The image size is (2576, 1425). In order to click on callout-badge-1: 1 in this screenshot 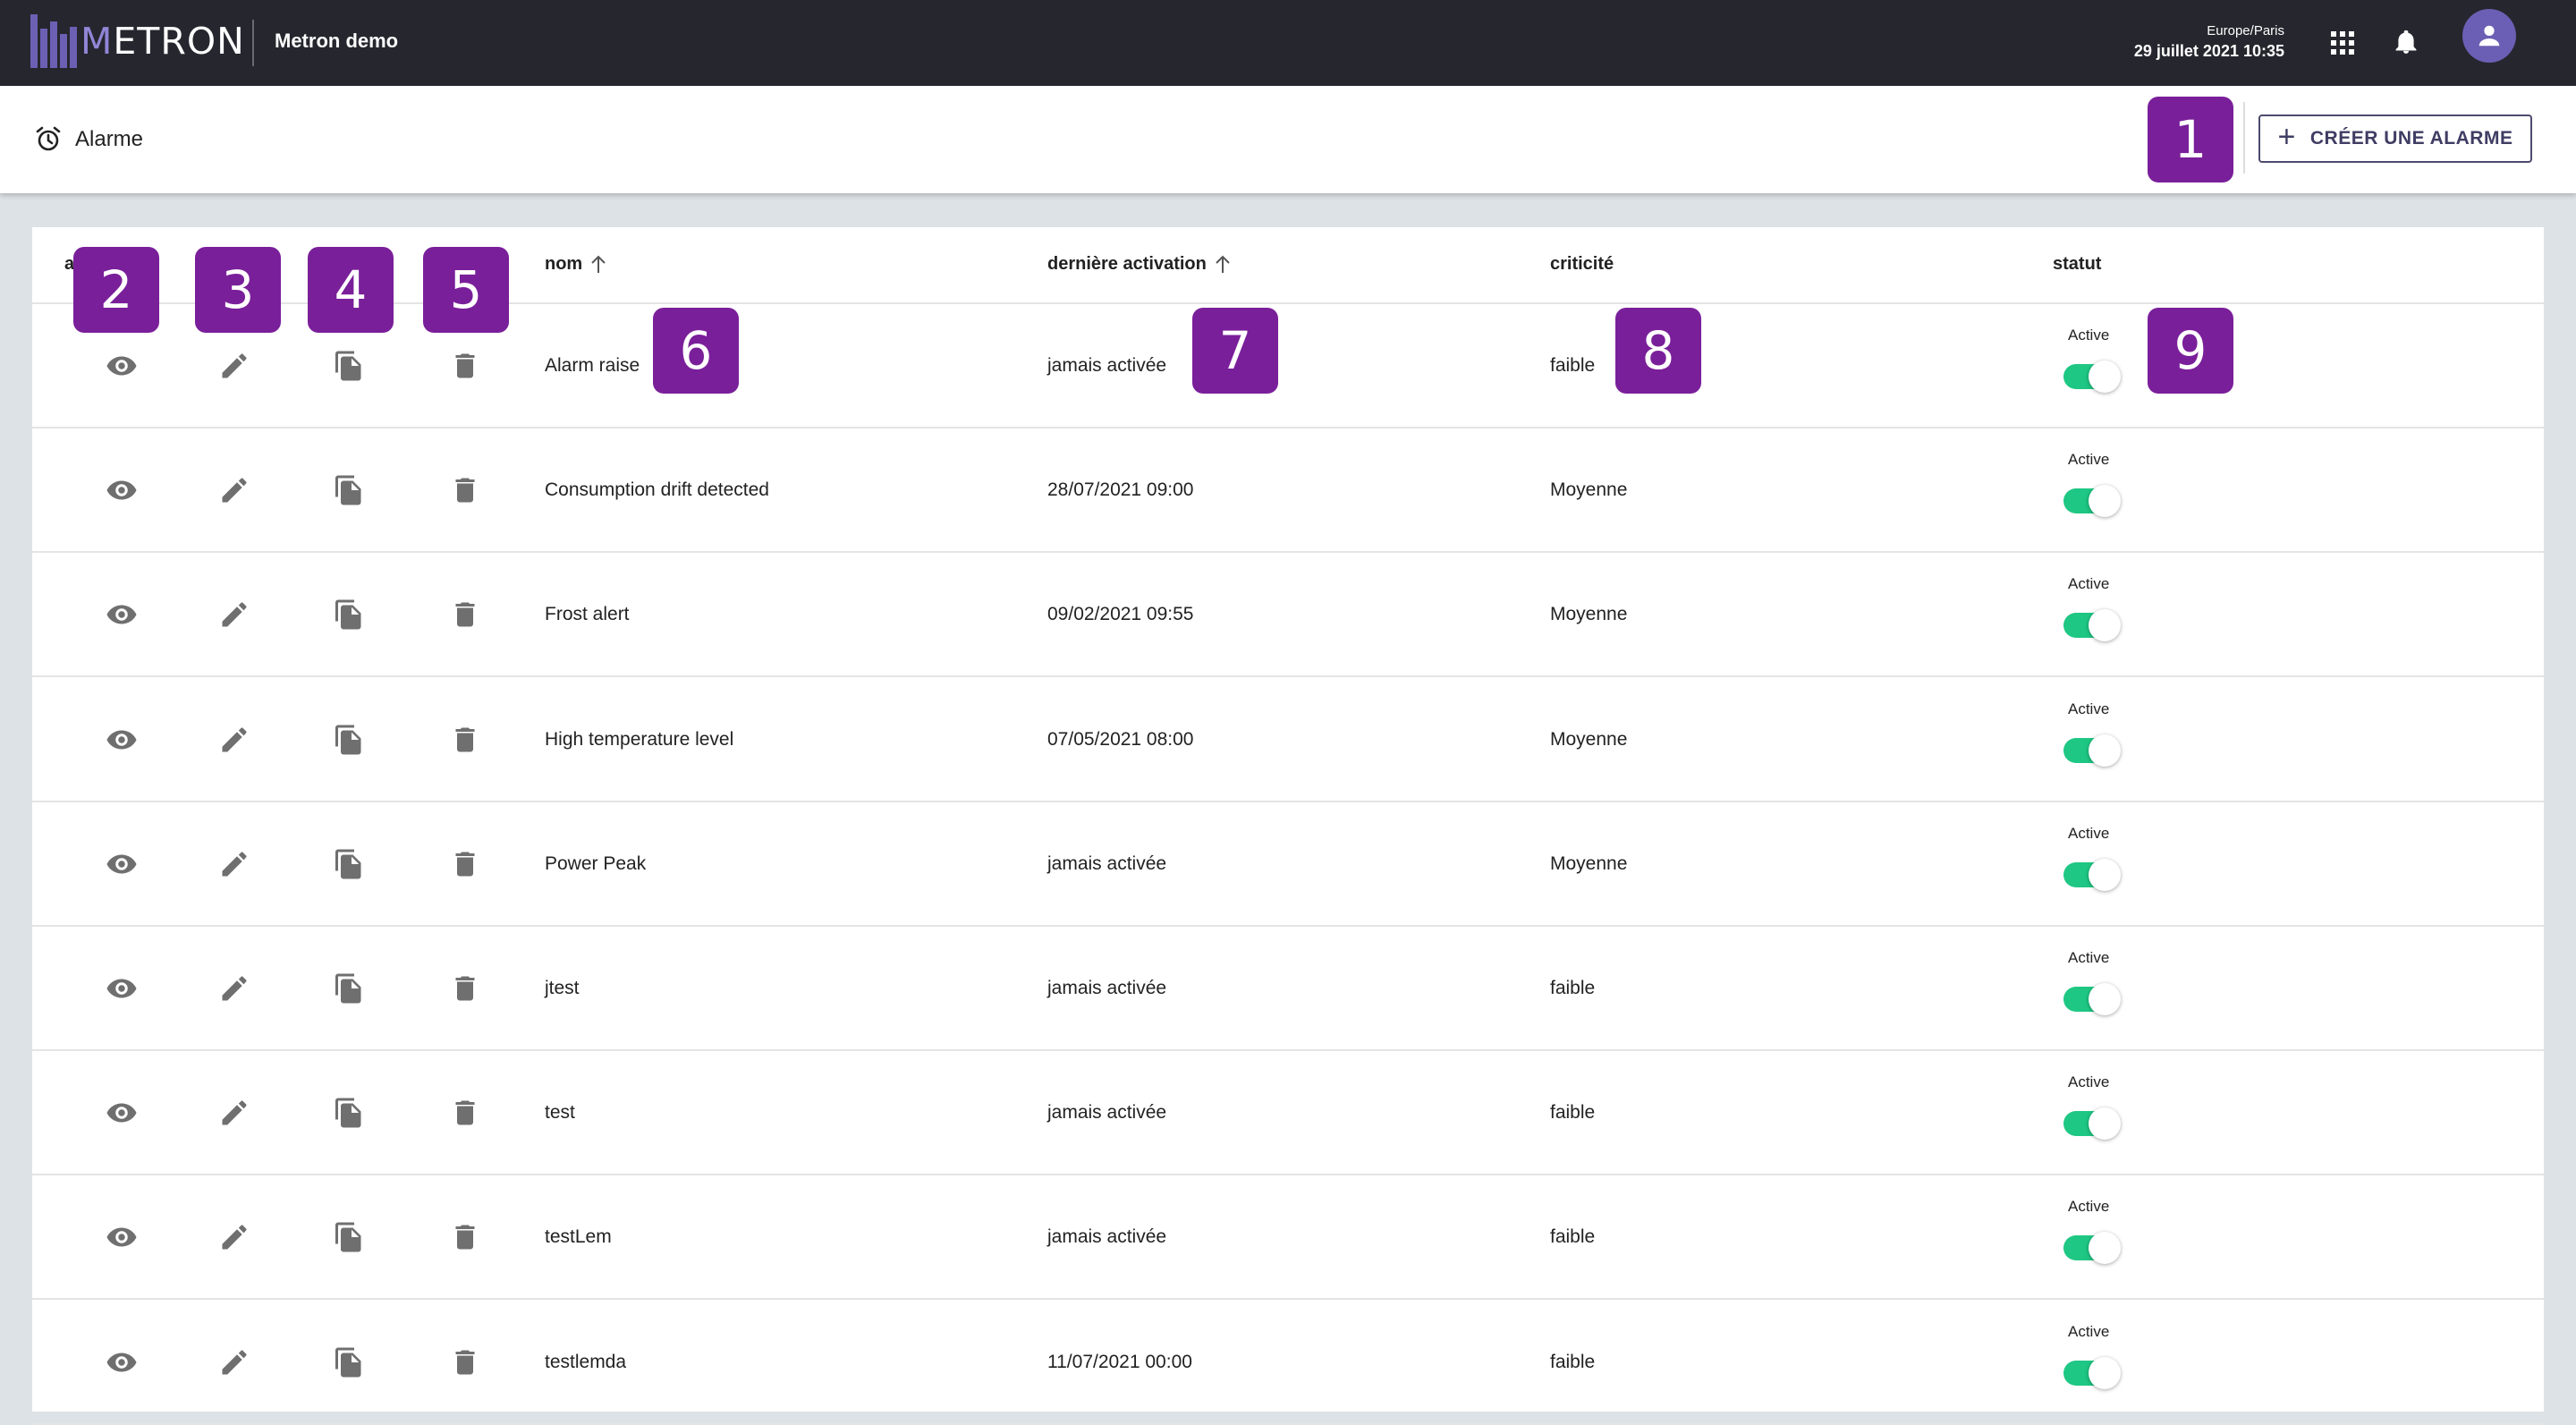, I will do `click(2190, 139)`.